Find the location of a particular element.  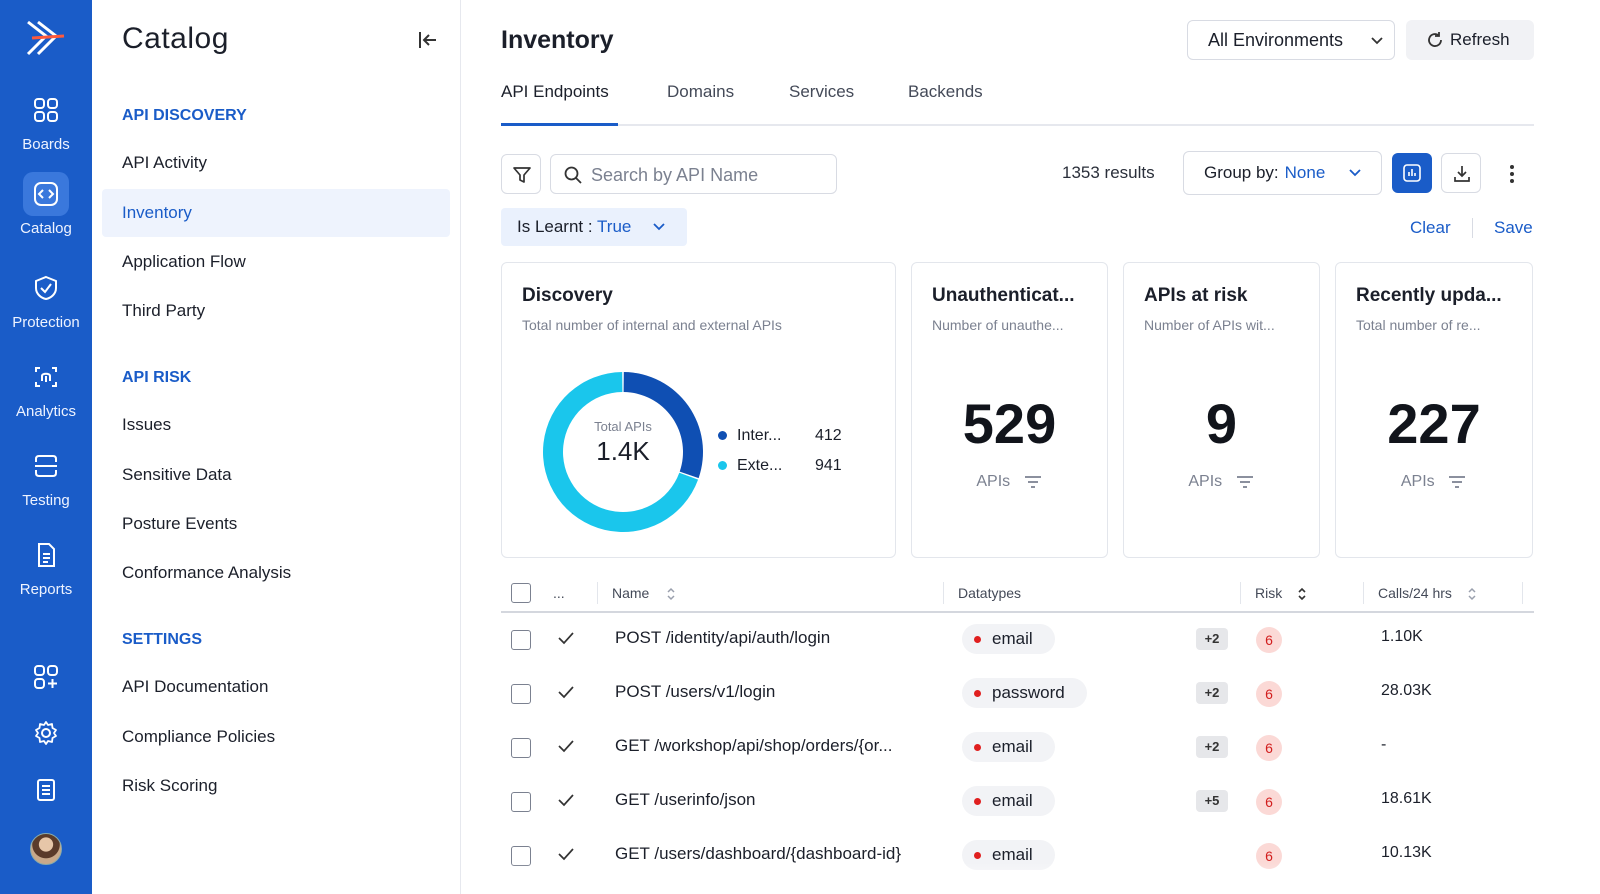

refresh-button: Refresh is located at coordinates (1470, 40).